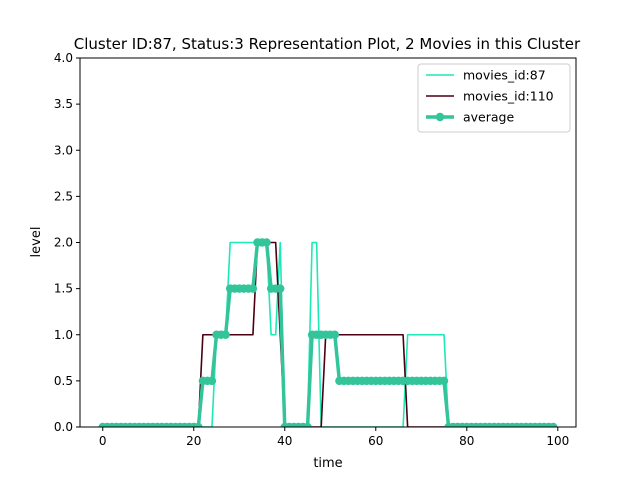 The height and width of the screenshot is (480, 640). I want to click on x-tick-label: 60, so click(375, 441).